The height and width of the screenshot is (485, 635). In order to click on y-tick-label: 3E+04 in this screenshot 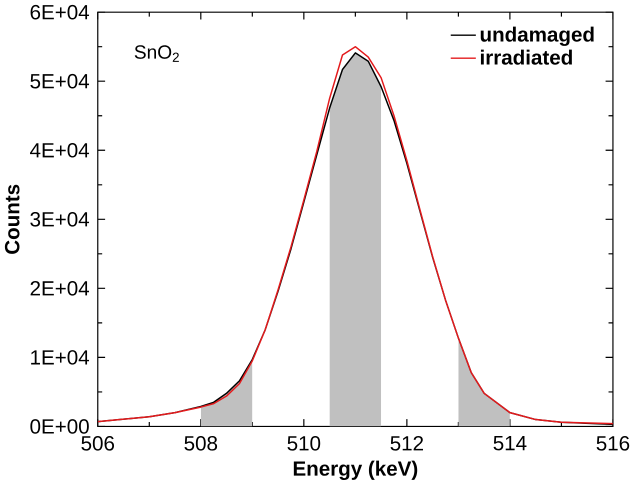, I will do `click(60, 219)`.